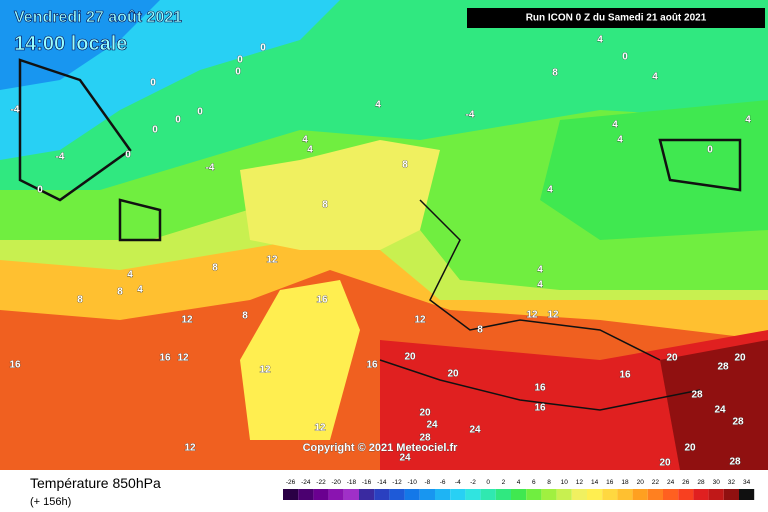 The width and height of the screenshot is (768, 512). Describe the element at coordinates (747, 482) in the screenshot. I see `scale-label: 34` at that location.